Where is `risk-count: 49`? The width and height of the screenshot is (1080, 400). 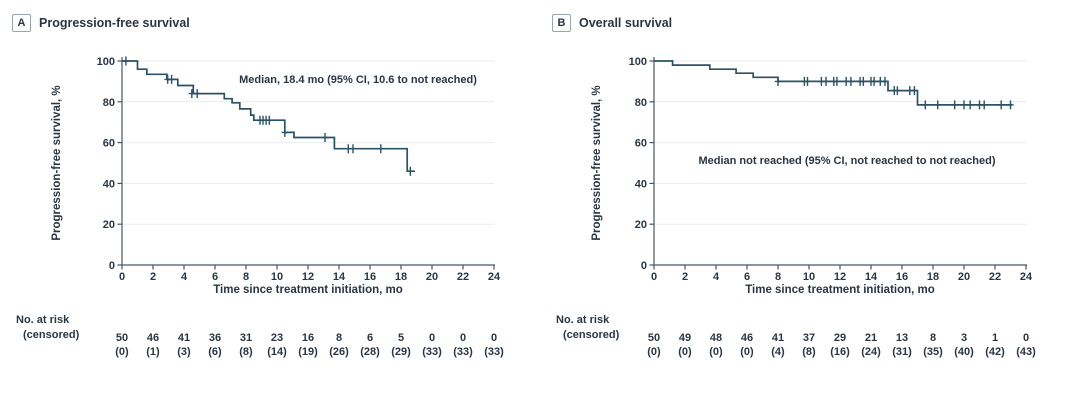 risk-count: 49 is located at coordinates (685, 338).